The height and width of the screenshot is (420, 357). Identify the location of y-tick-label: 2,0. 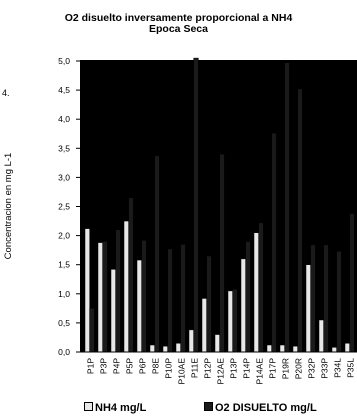
(64, 236).